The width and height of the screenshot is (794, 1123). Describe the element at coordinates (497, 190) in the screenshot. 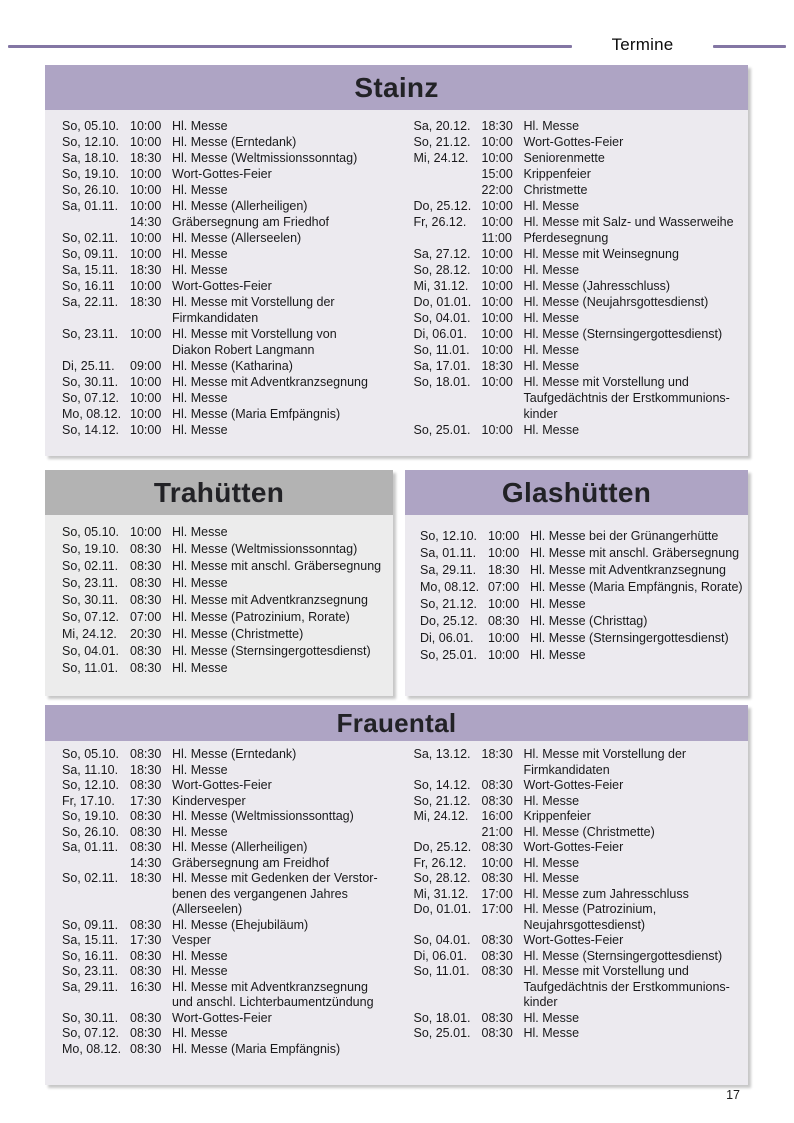

I see `event-time: 22:00` at that location.